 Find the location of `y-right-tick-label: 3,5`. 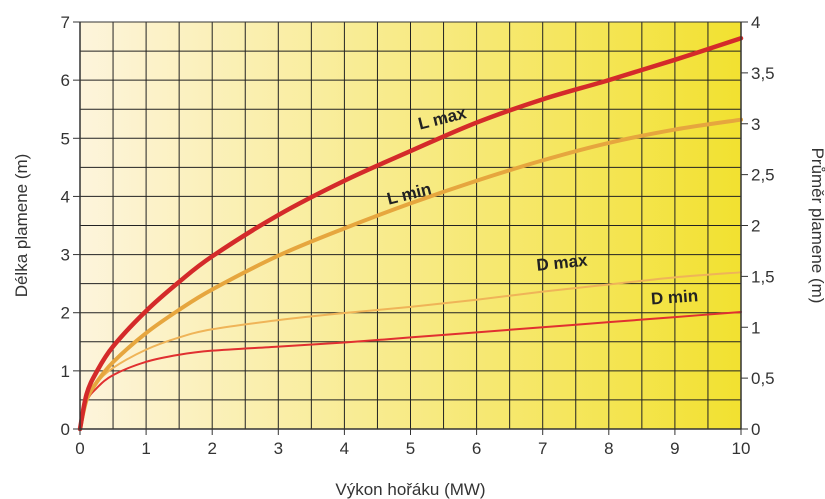

y-right-tick-label: 3,5 is located at coordinates (763, 73).